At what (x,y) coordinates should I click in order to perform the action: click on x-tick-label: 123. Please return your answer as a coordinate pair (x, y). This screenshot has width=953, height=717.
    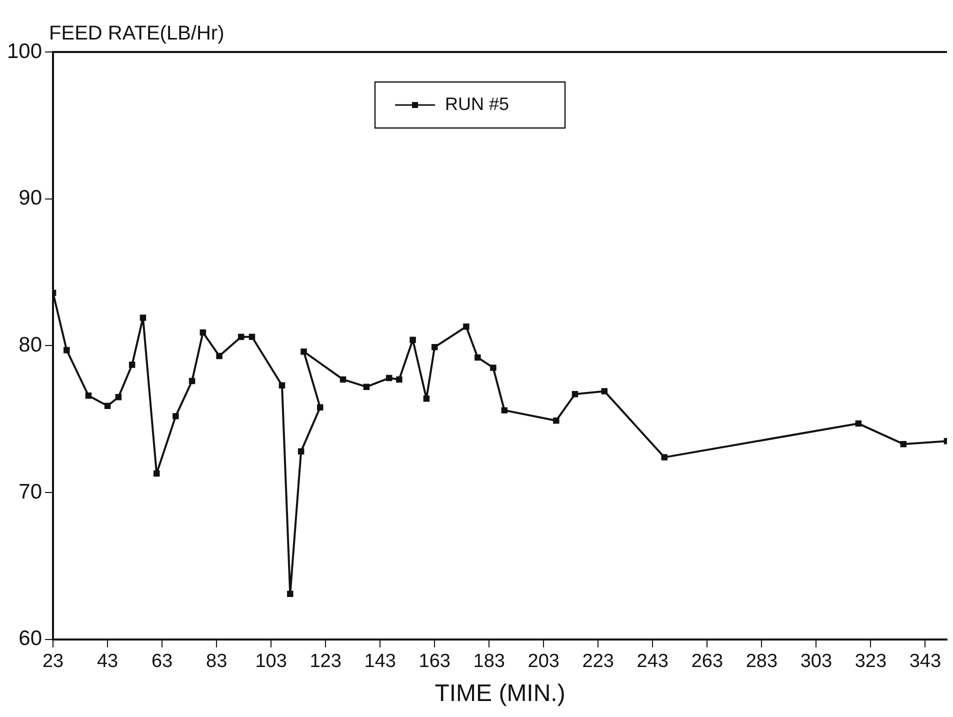
    Looking at the image, I should click on (326, 661).